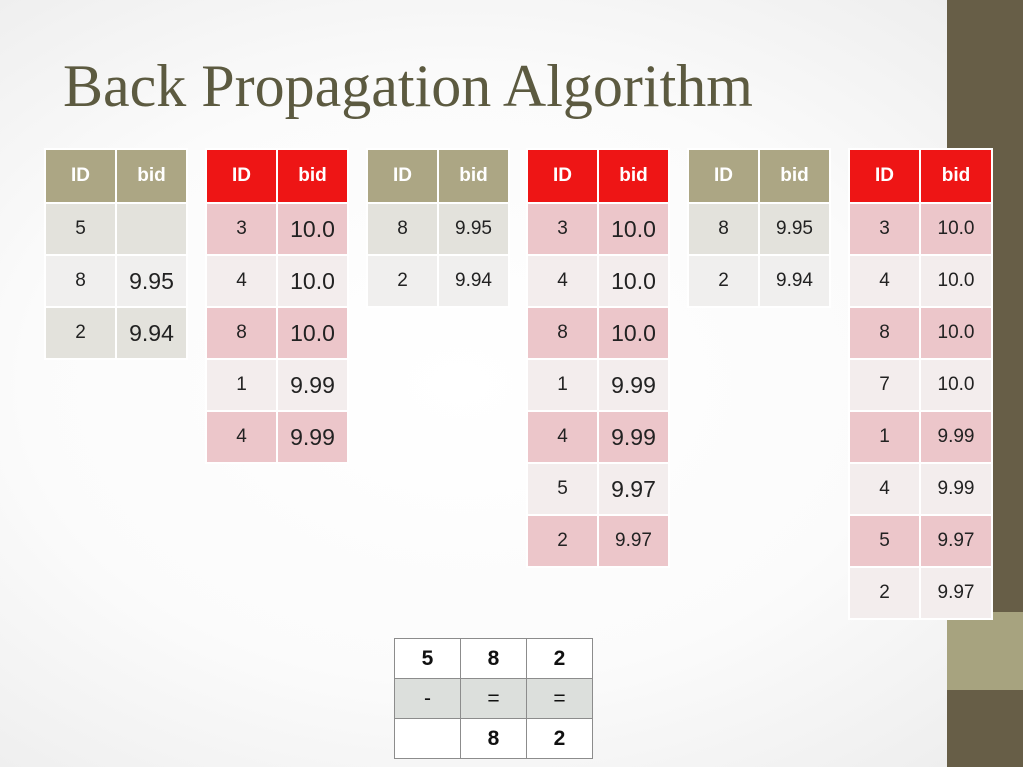 The image size is (1023, 767). I want to click on table-row: 7 10.0, so click(920, 385).